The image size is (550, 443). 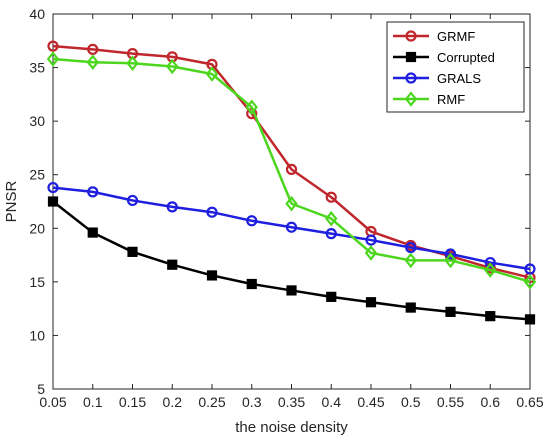 What do you see at coordinates (456, 36) in the screenshot?
I see `legend-label: GRMF` at bounding box center [456, 36].